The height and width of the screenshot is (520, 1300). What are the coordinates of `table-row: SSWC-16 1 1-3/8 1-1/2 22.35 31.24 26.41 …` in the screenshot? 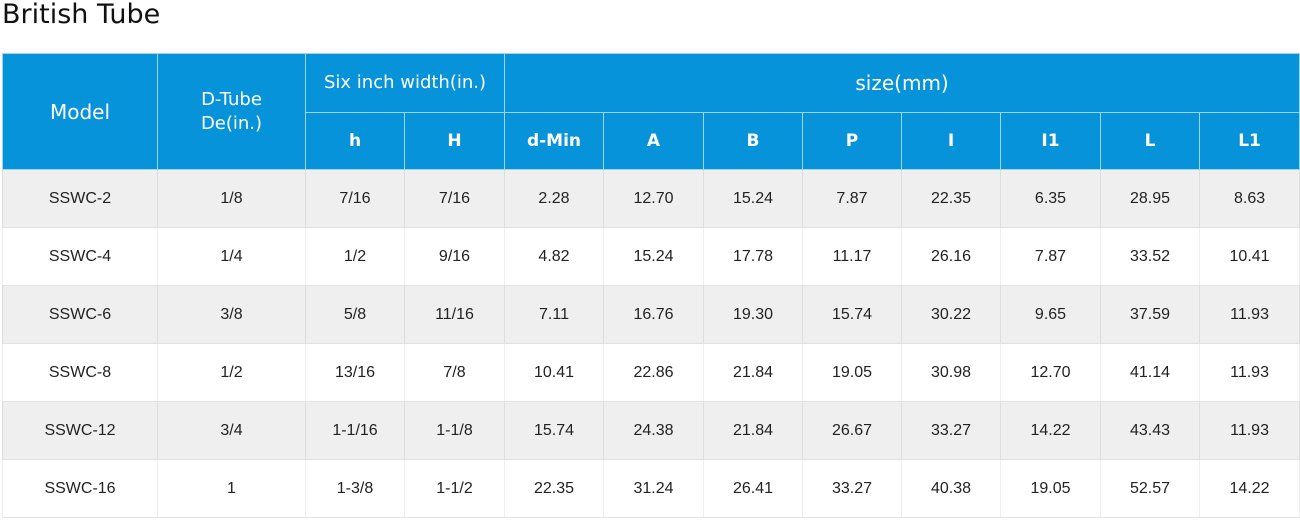 It's located at (651, 488).